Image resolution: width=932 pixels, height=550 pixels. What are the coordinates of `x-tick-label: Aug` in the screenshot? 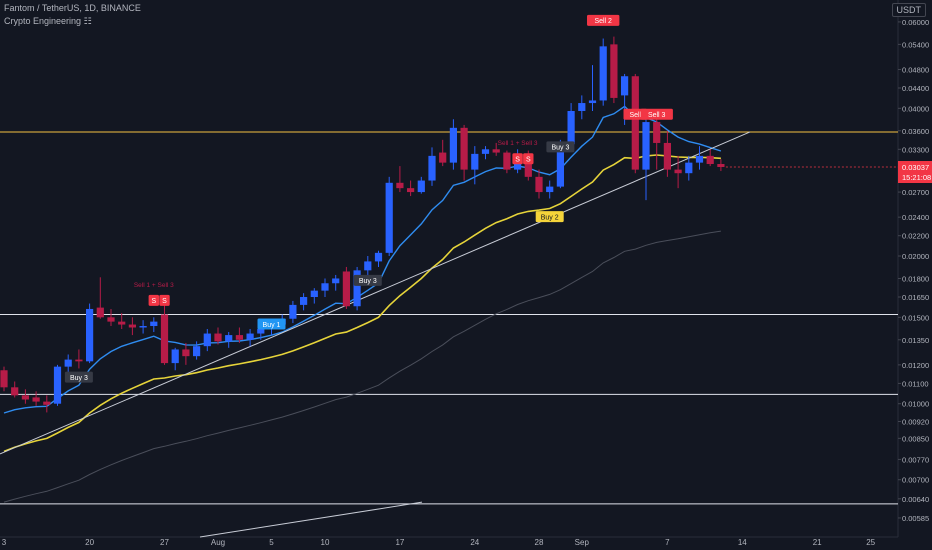 It's located at (218, 542).